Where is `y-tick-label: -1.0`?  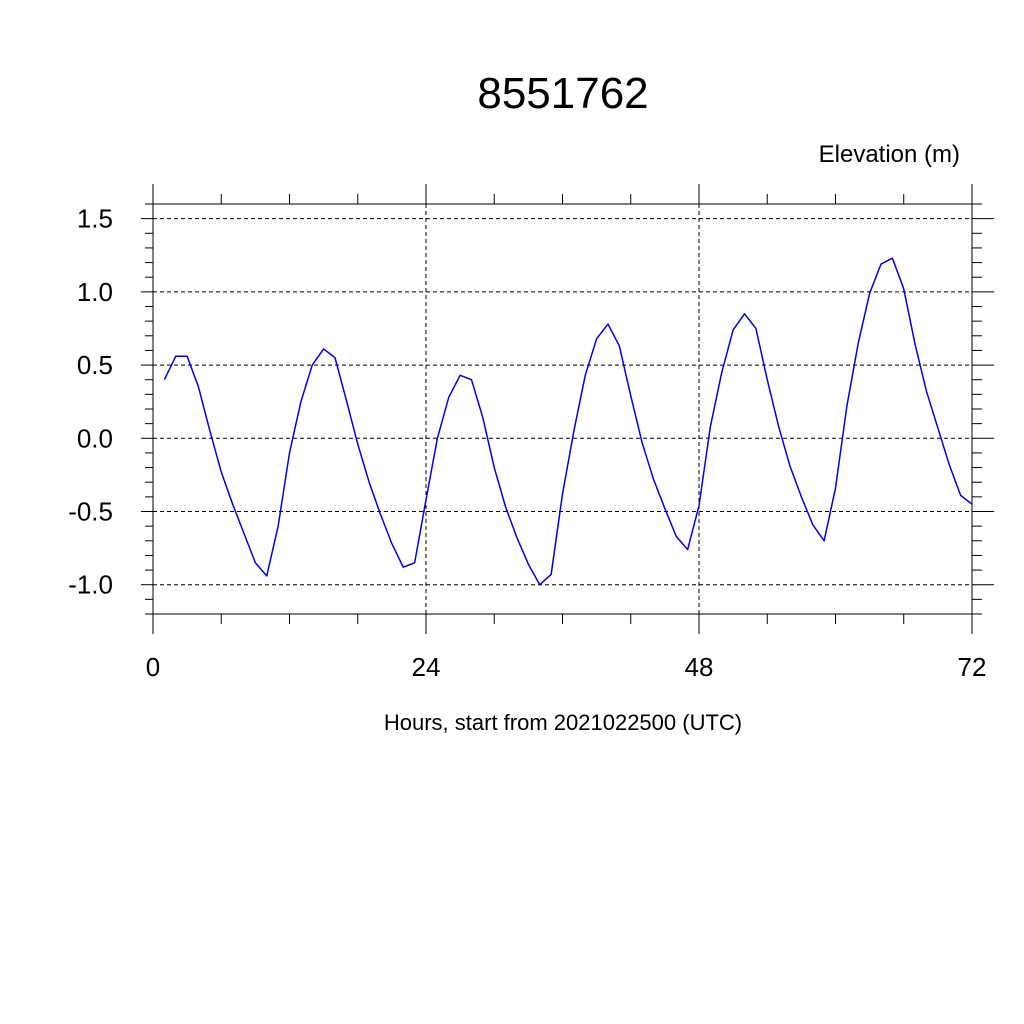
y-tick-label: -1.0 is located at coordinates (90, 585).